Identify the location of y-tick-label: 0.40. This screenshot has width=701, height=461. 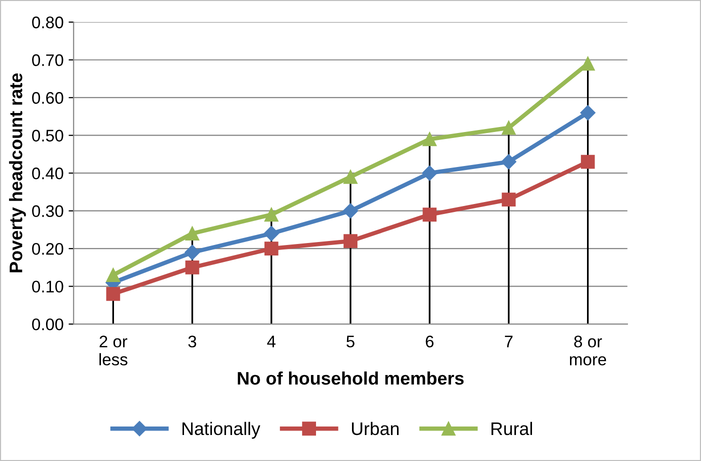
(48, 174).